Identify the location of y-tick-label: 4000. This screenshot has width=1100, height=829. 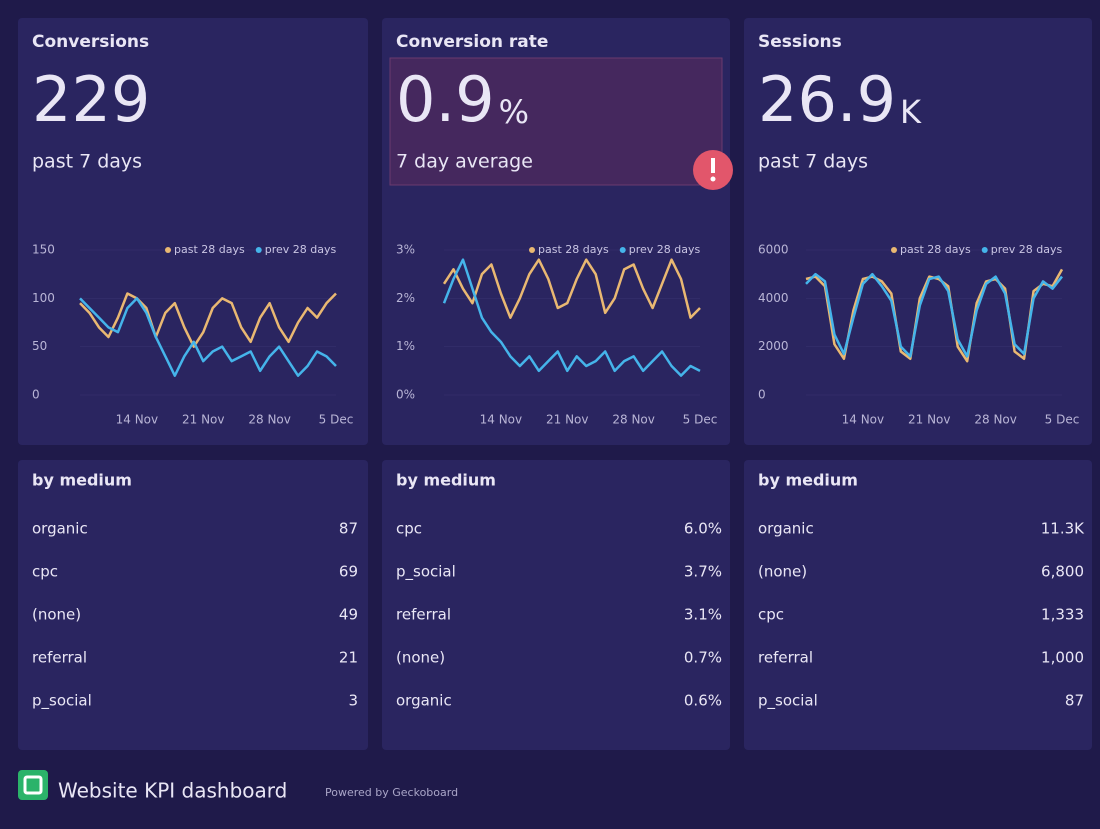
(773, 298).